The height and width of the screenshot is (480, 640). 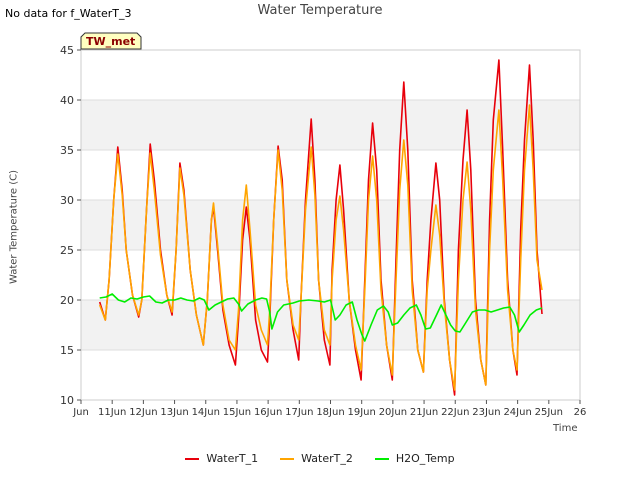 I want to click on x-tick-label: 15Jun, so click(x=237, y=412).